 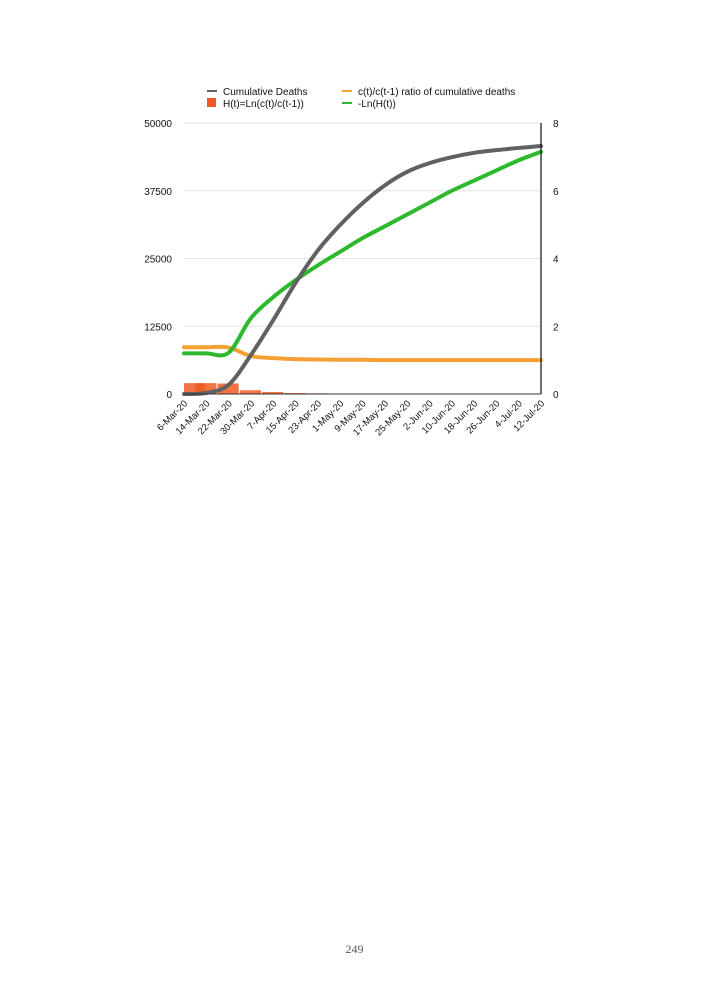 What do you see at coordinates (556, 124) in the screenshot?
I see `right-tick-label: 8` at bounding box center [556, 124].